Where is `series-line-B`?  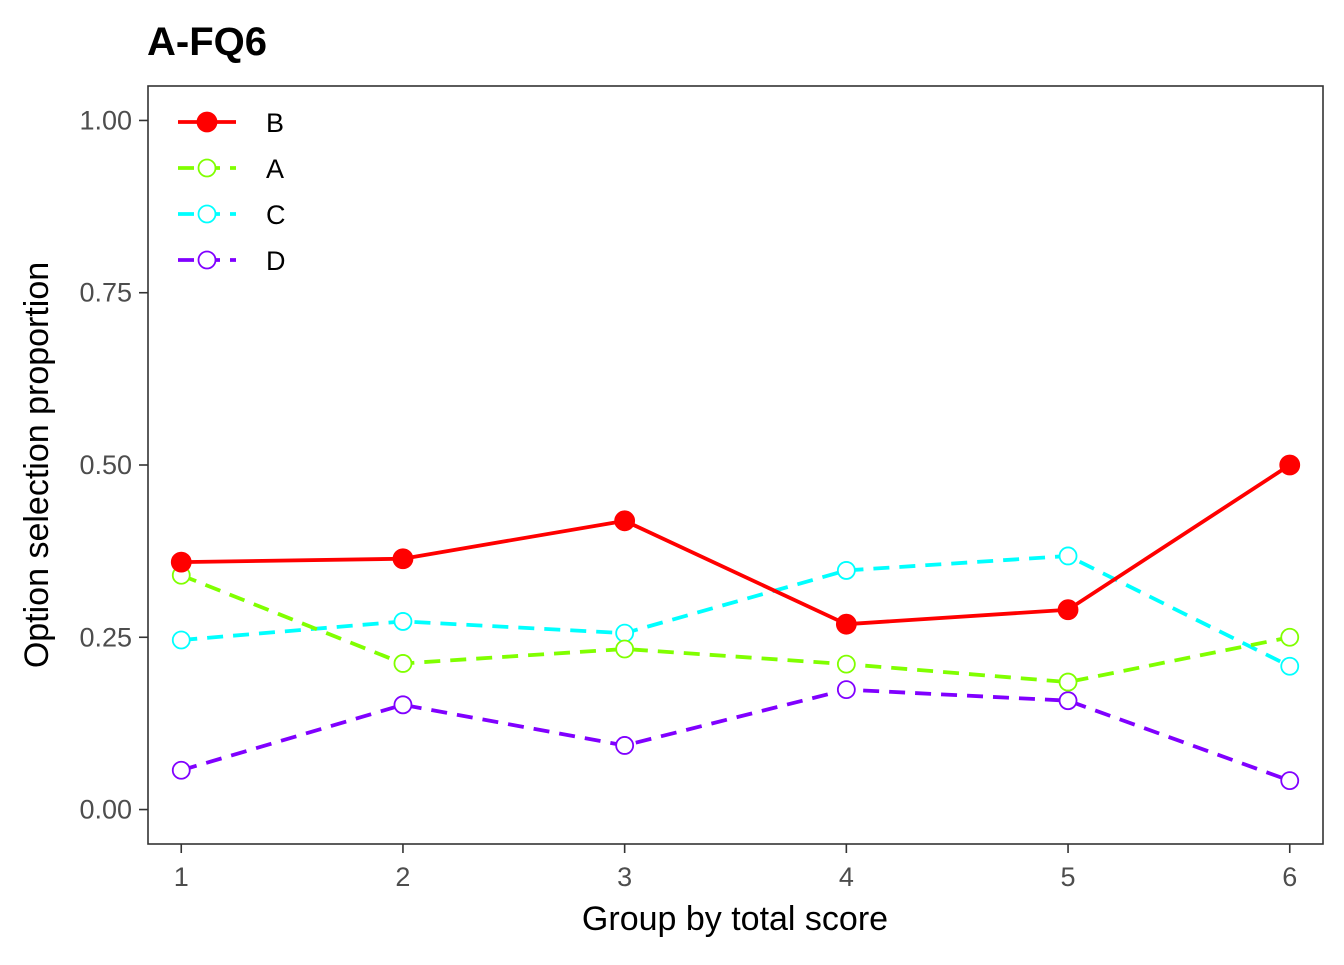
series-line-B is located at coordinates (736, 545).